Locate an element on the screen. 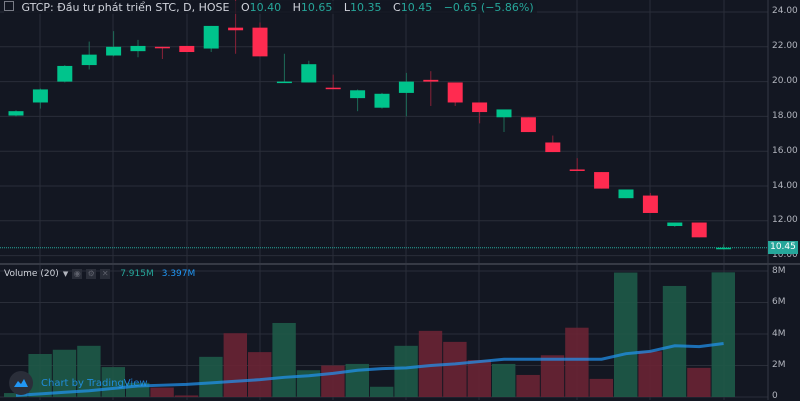 Image resolution: width=800 pixels, height=401 pixels. high-value: 10.65 is located at coordinates (316, 7).